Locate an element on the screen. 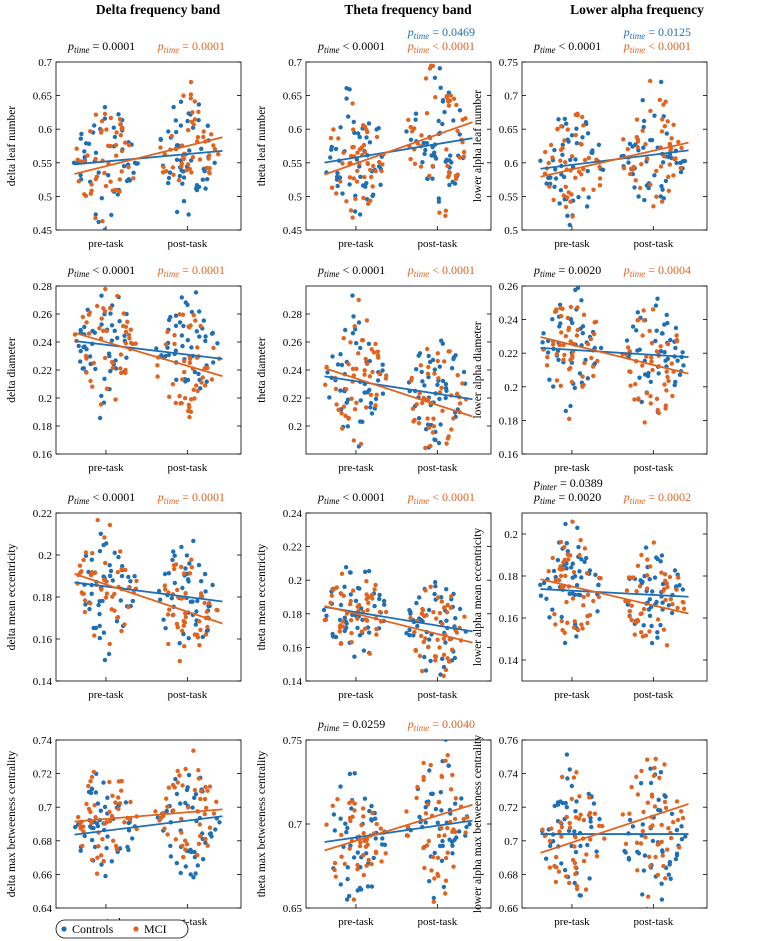  p-value-time: ptime < 0.0001 is located at coordinates (657, 47).